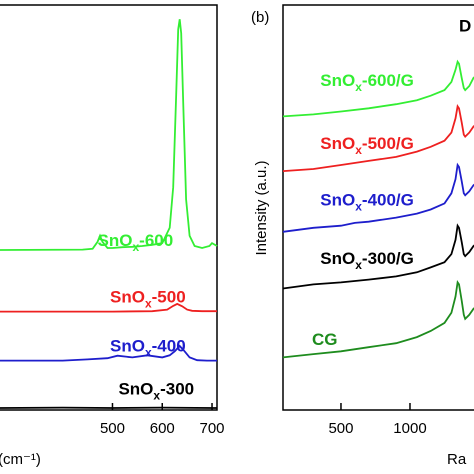 The width and height of the screenshot is (474, 474). Describe the element at coordinates (162, 428) in the screenshot. I see `panel-a-x-tick-label-1: 600` at that location.